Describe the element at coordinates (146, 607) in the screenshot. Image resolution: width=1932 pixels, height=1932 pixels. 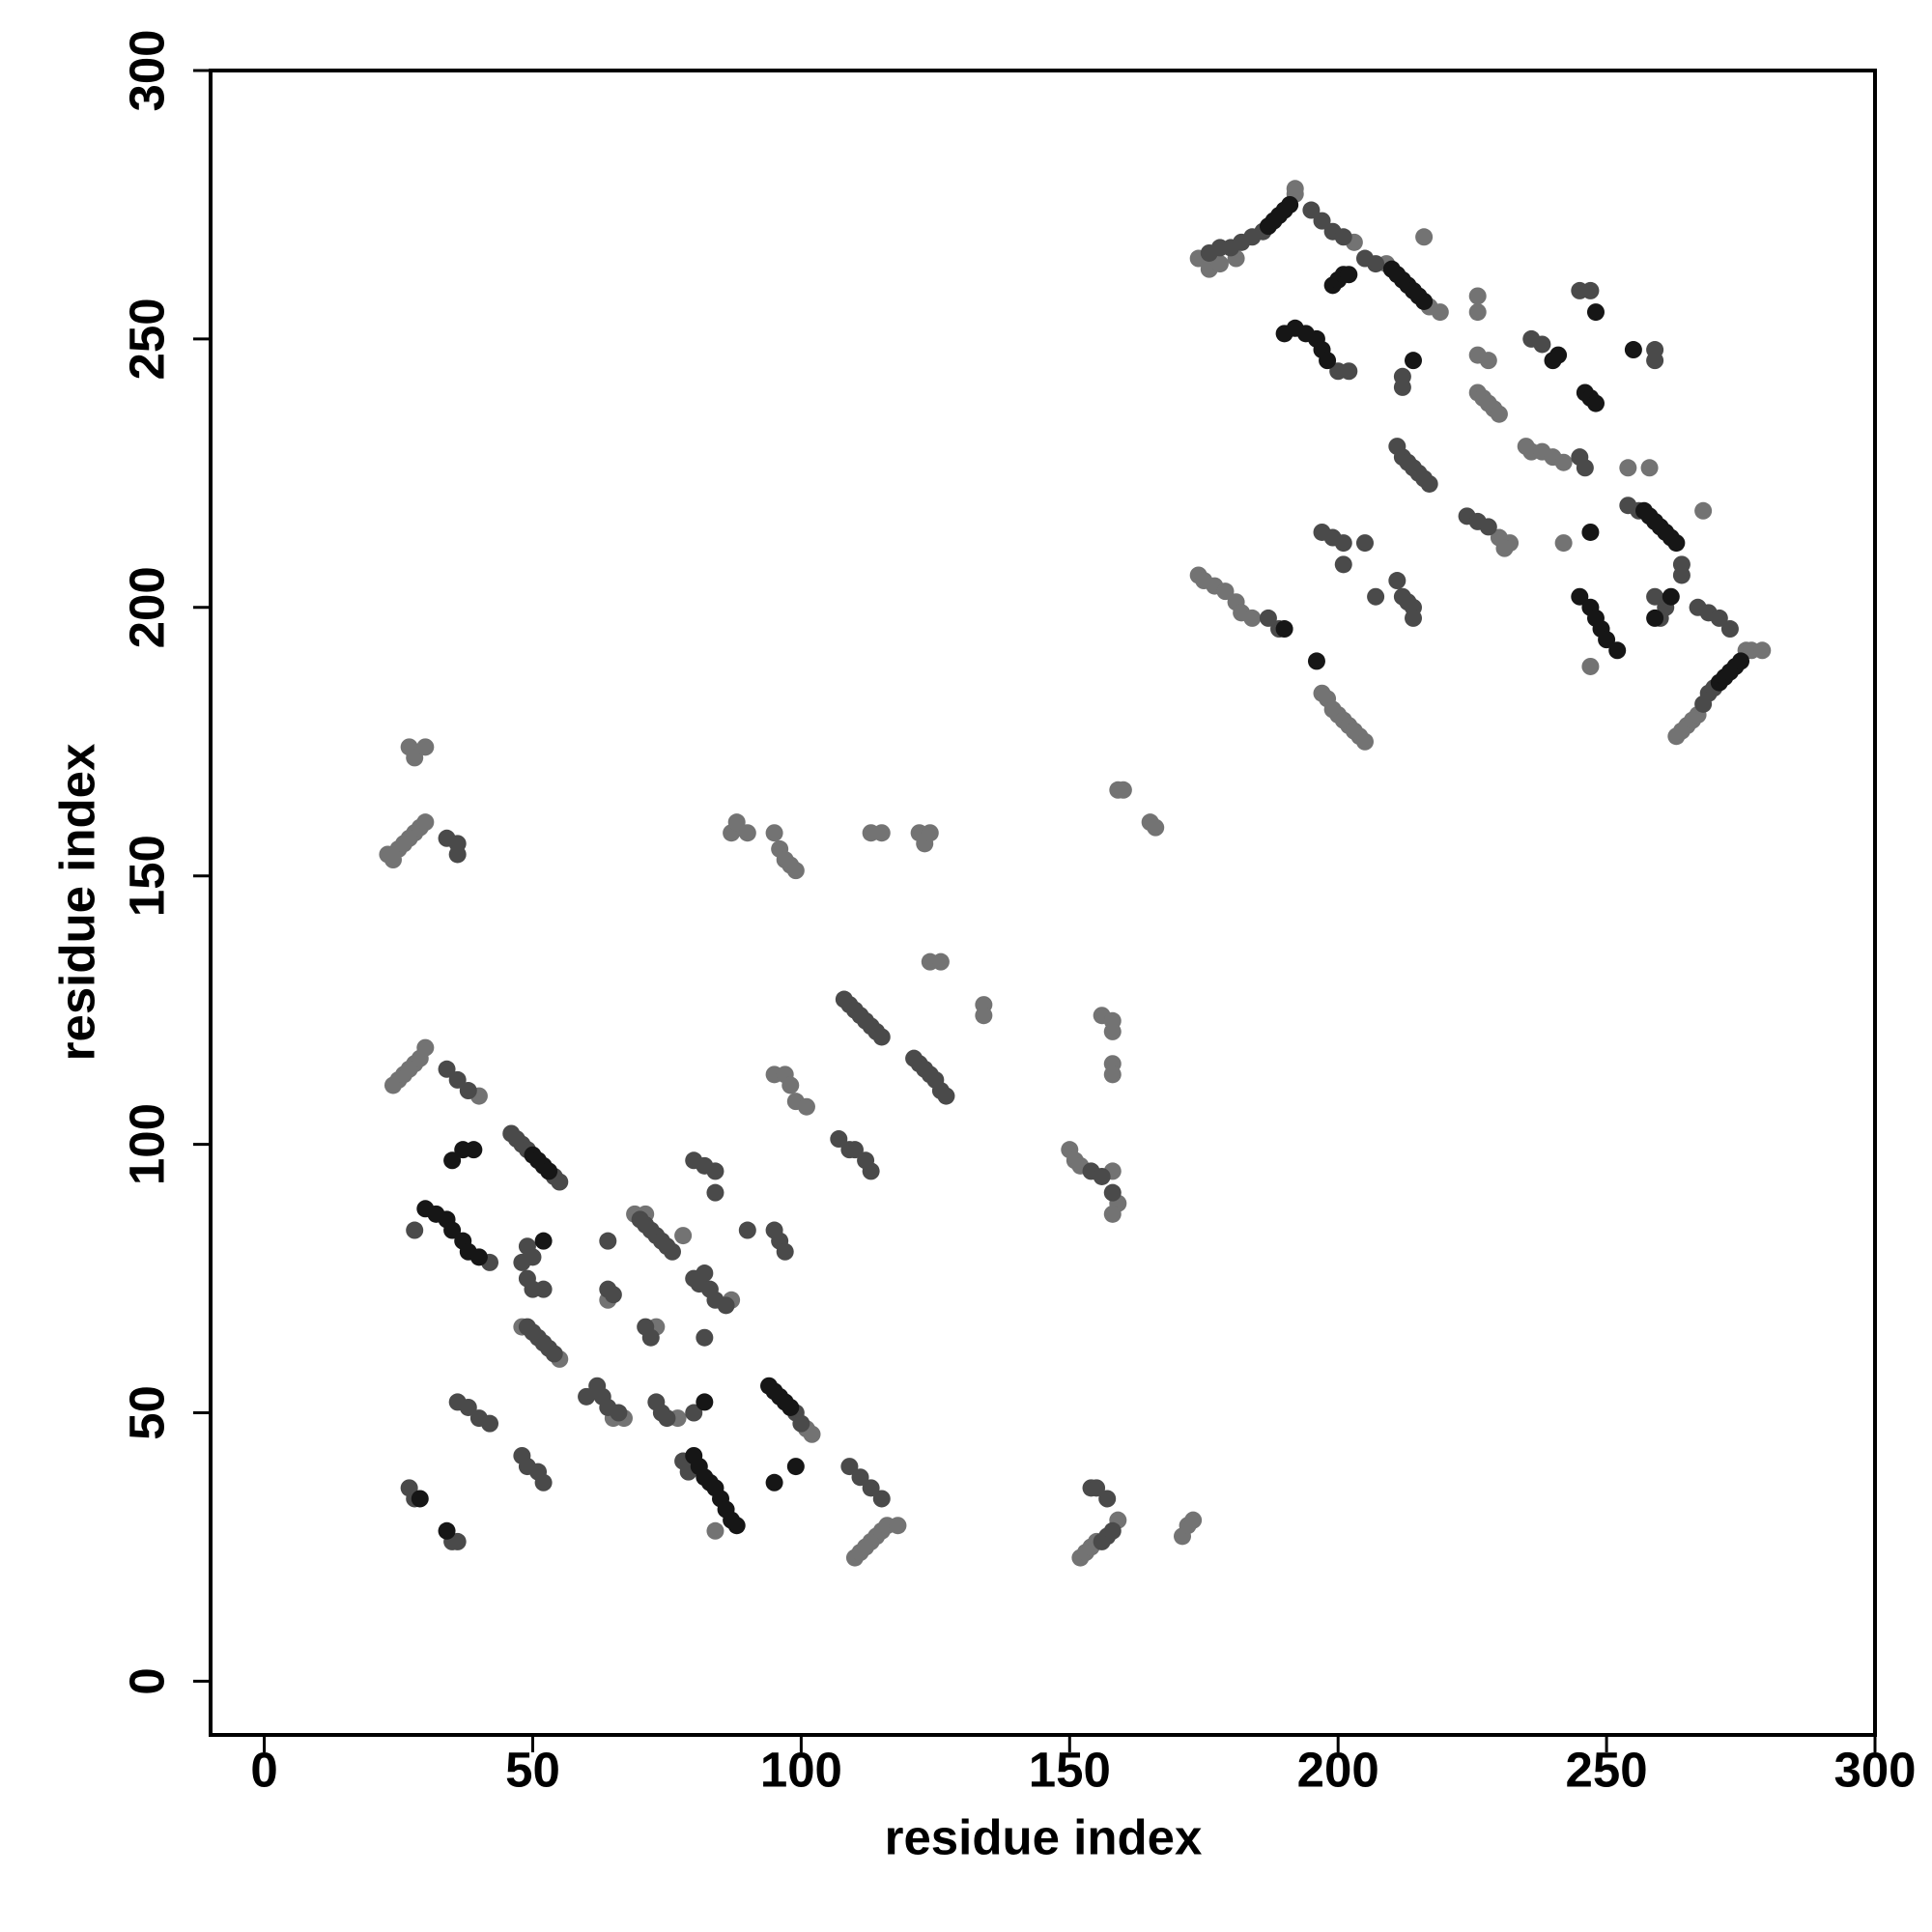
I see `y-tick-label: 200` at that location.